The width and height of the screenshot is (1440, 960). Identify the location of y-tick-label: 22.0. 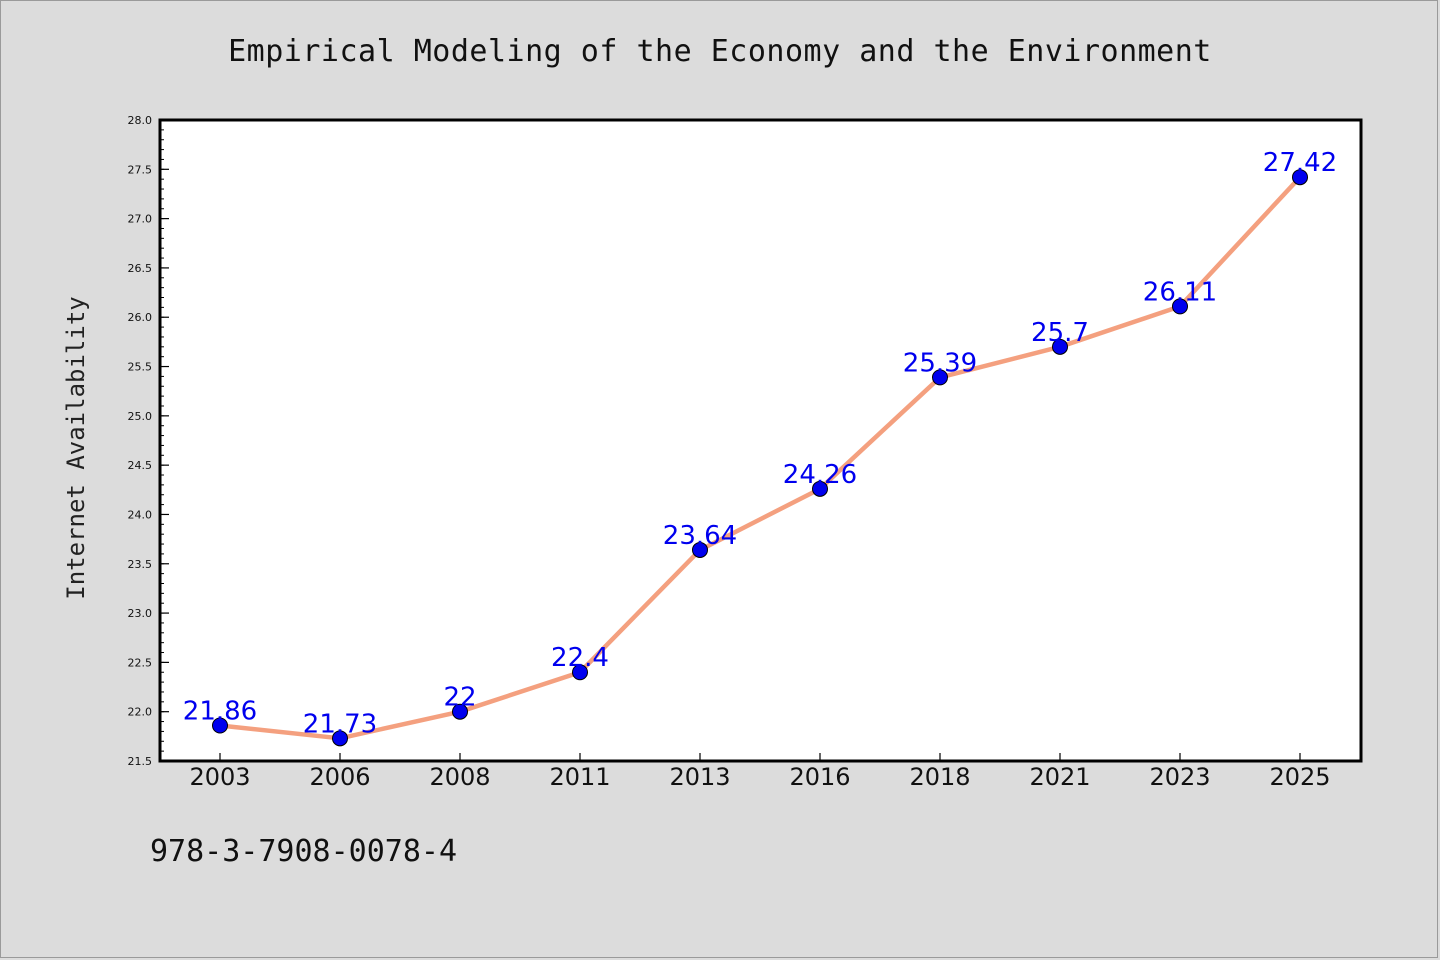
(140, 712).